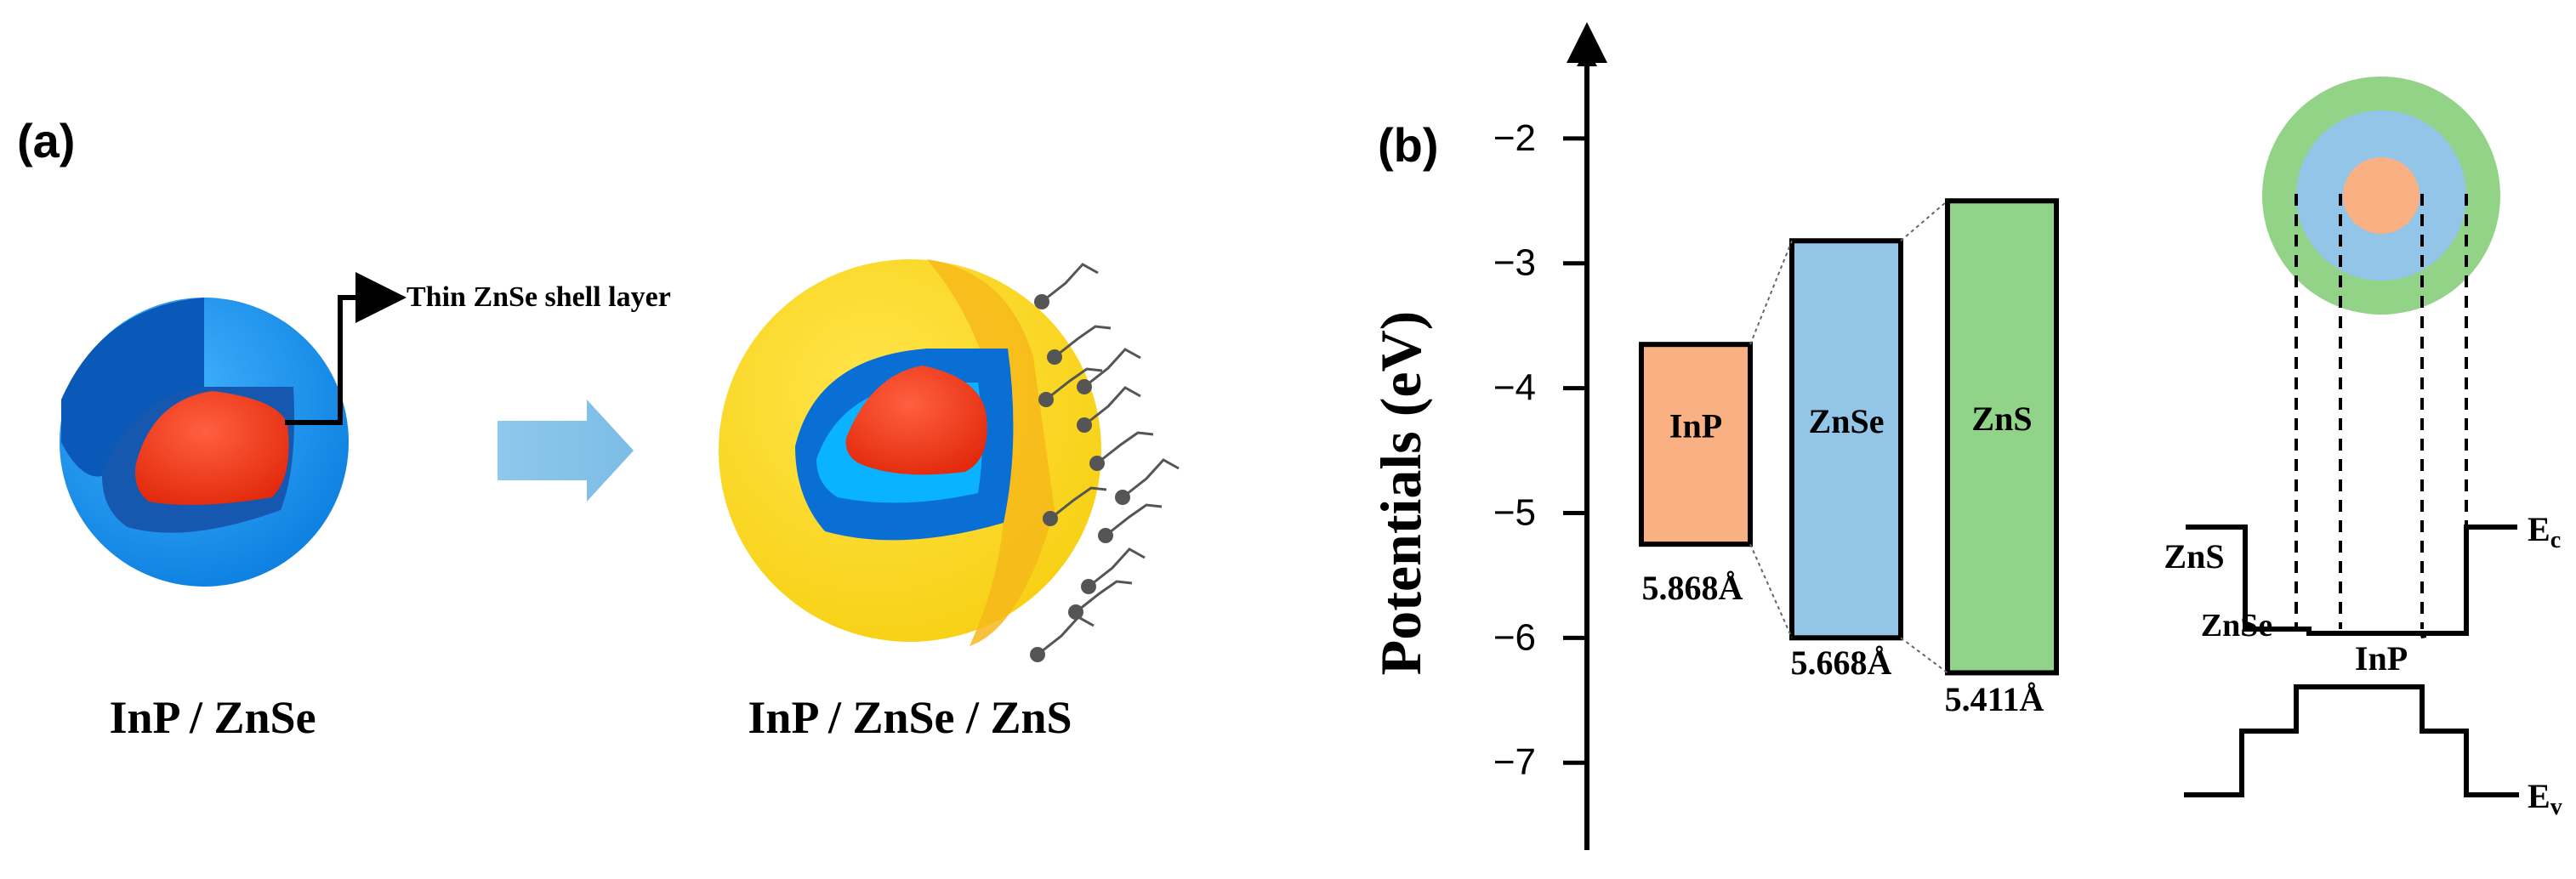 The width and height of the screenshot is (2576, 879). What do you see at coordinates (46, 140) in the screenshot?
I see `panel-a-label: (a)` at bounding box center [46, 140].